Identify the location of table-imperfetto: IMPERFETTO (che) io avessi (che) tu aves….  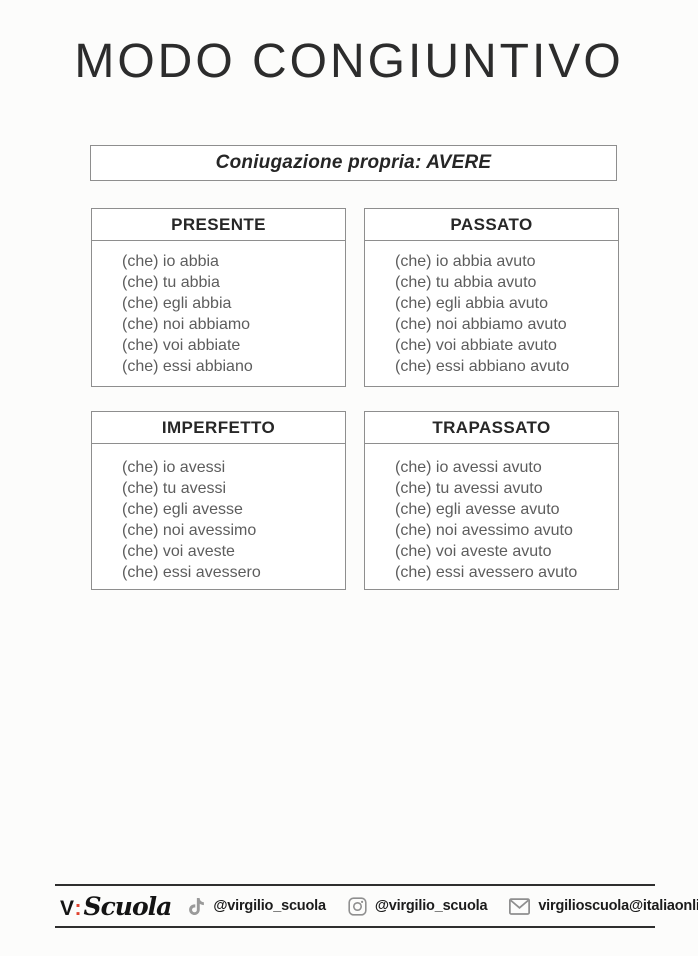
(218, 500).